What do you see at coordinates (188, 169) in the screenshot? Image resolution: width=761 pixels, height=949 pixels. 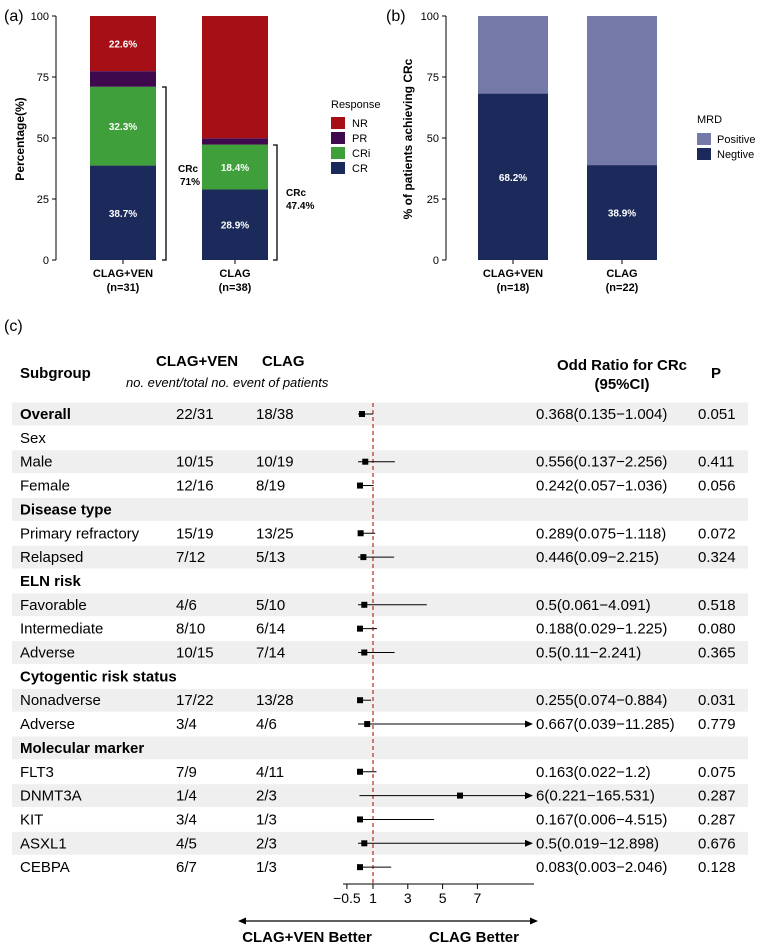 I see `crc-label-1-line1: CRc` at bounding box center [188, 169].